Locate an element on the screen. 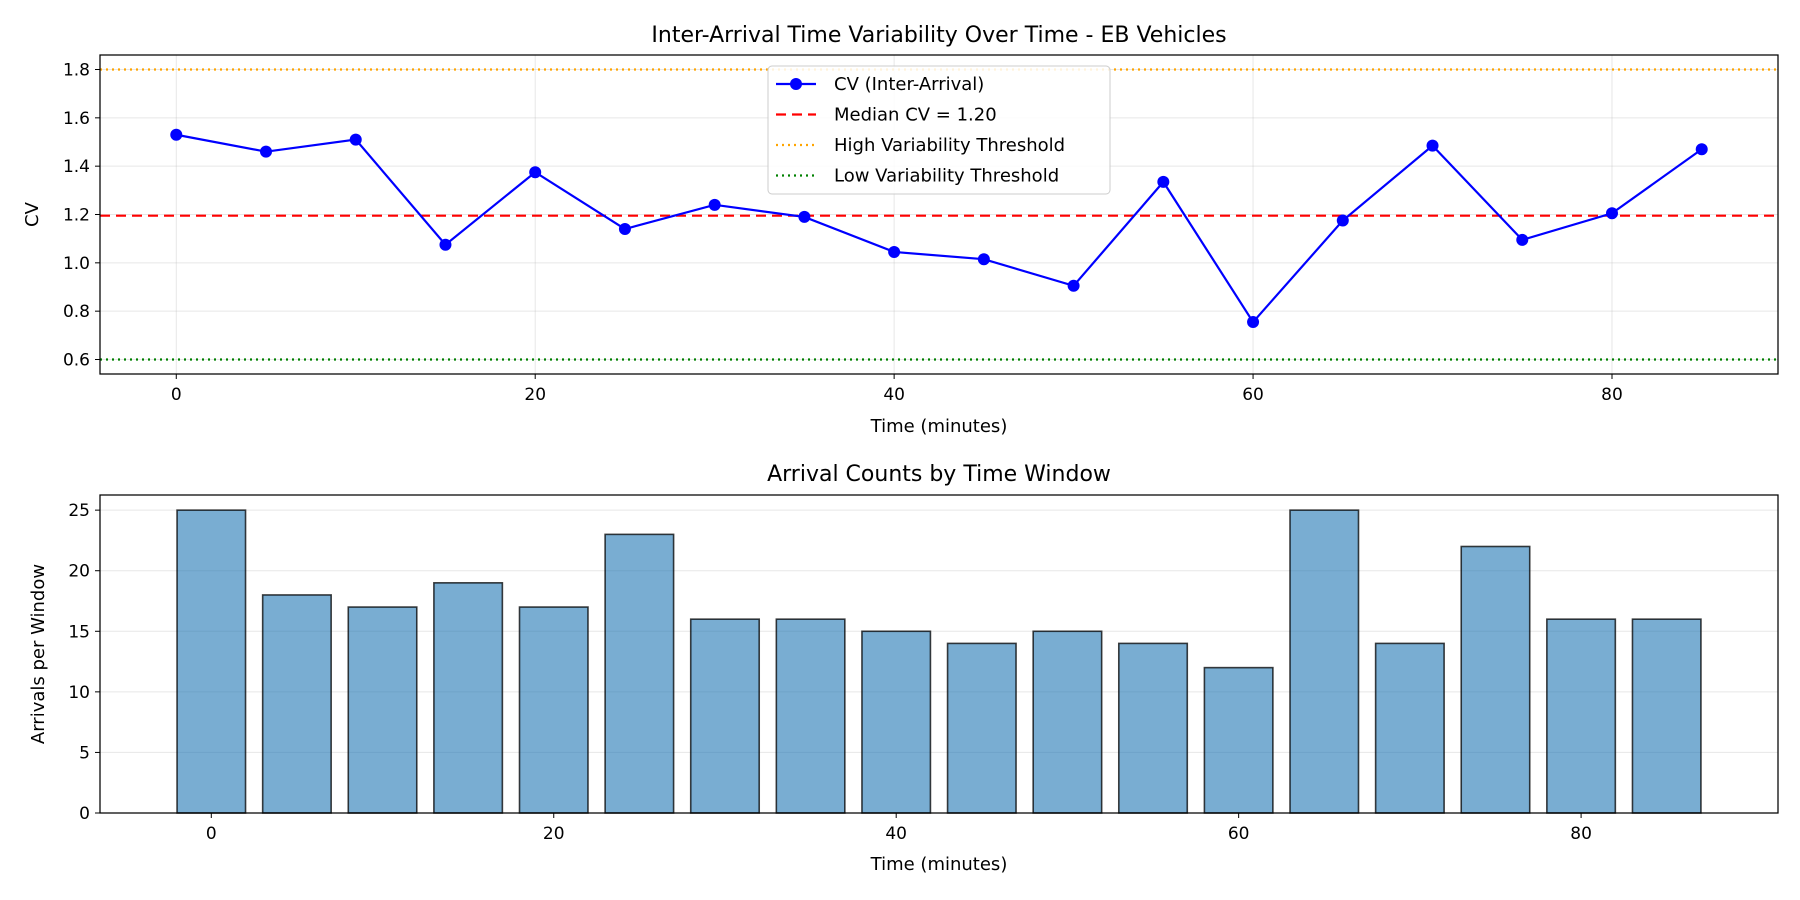 Image resolution: width=1800 pixels, height=900 pixels. bar-x-tick-label: 60 is located at coordinates (1239, 834).